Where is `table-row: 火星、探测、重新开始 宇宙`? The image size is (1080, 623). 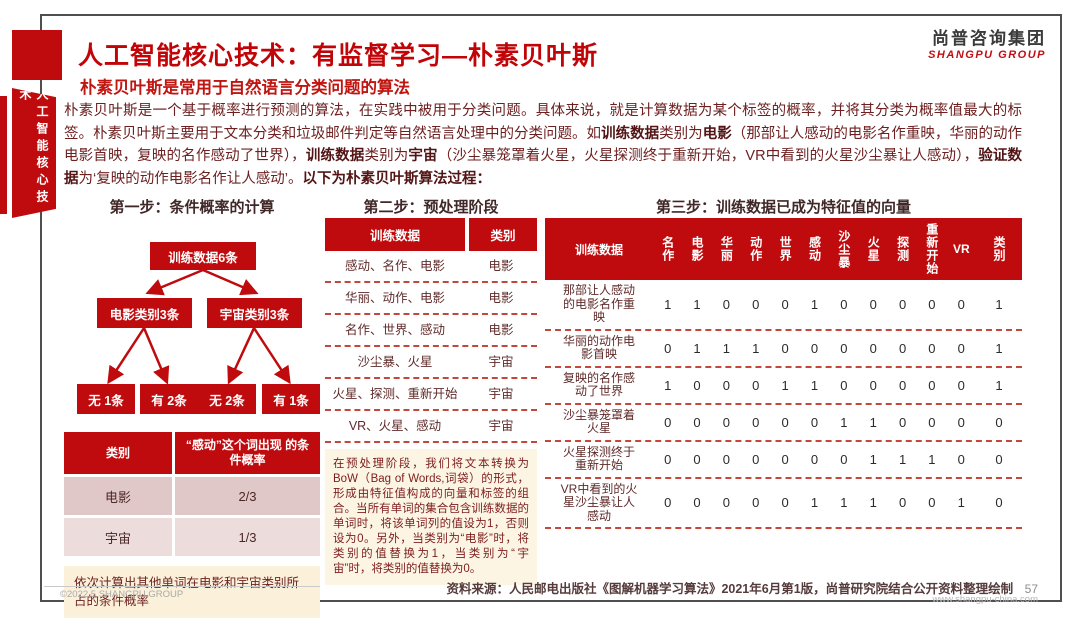
table-row: 火星、探测、重新开始 宇宙 is located at coordinates (431, 395).